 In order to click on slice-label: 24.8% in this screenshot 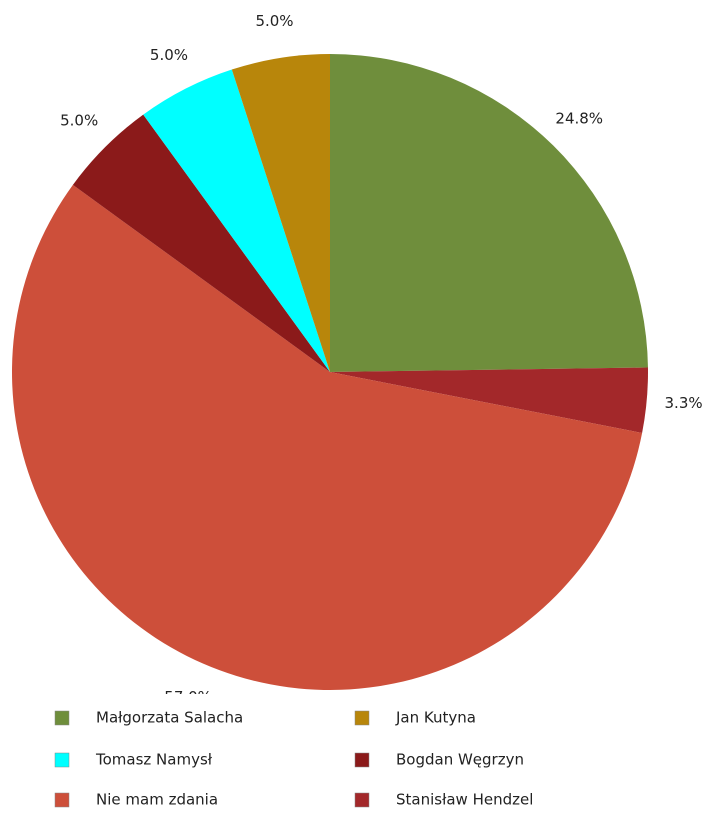, I will do `click(579, 119)`.